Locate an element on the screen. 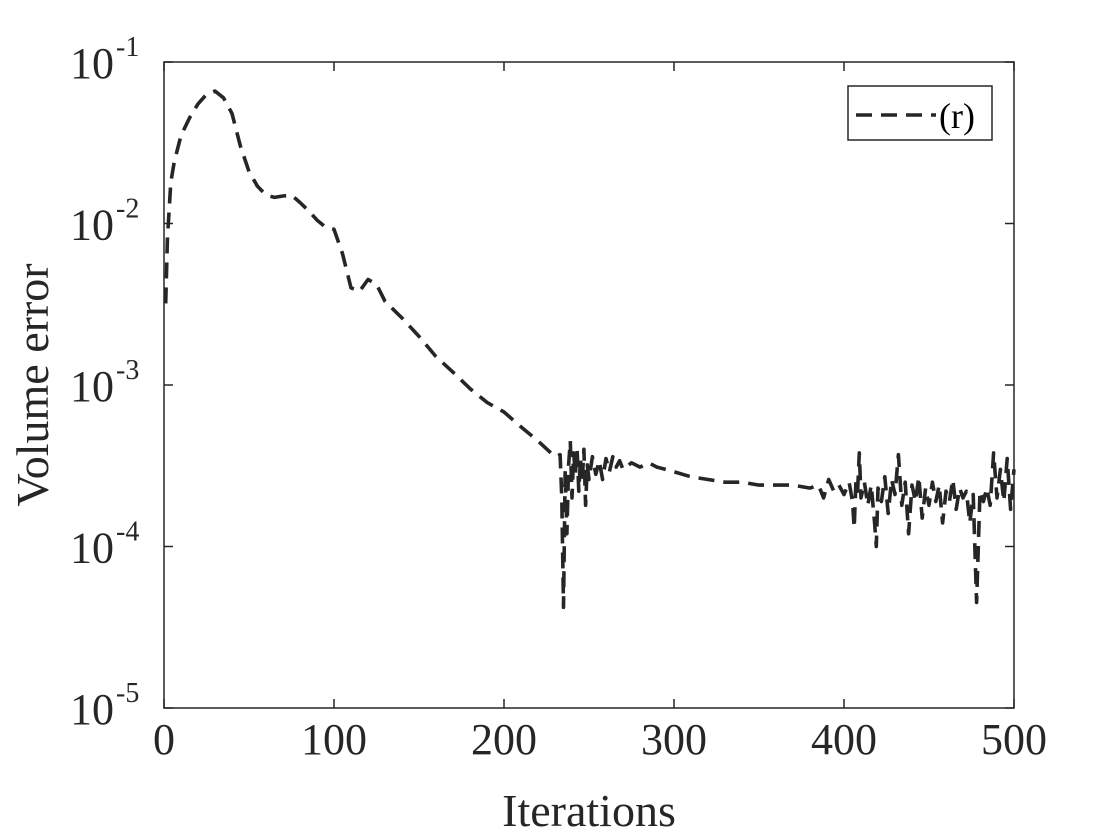 Image resolution: width=1120 pixels, height=840 pixels. y-tick-label-exponent: -3 is located at coordinates (127, 370).